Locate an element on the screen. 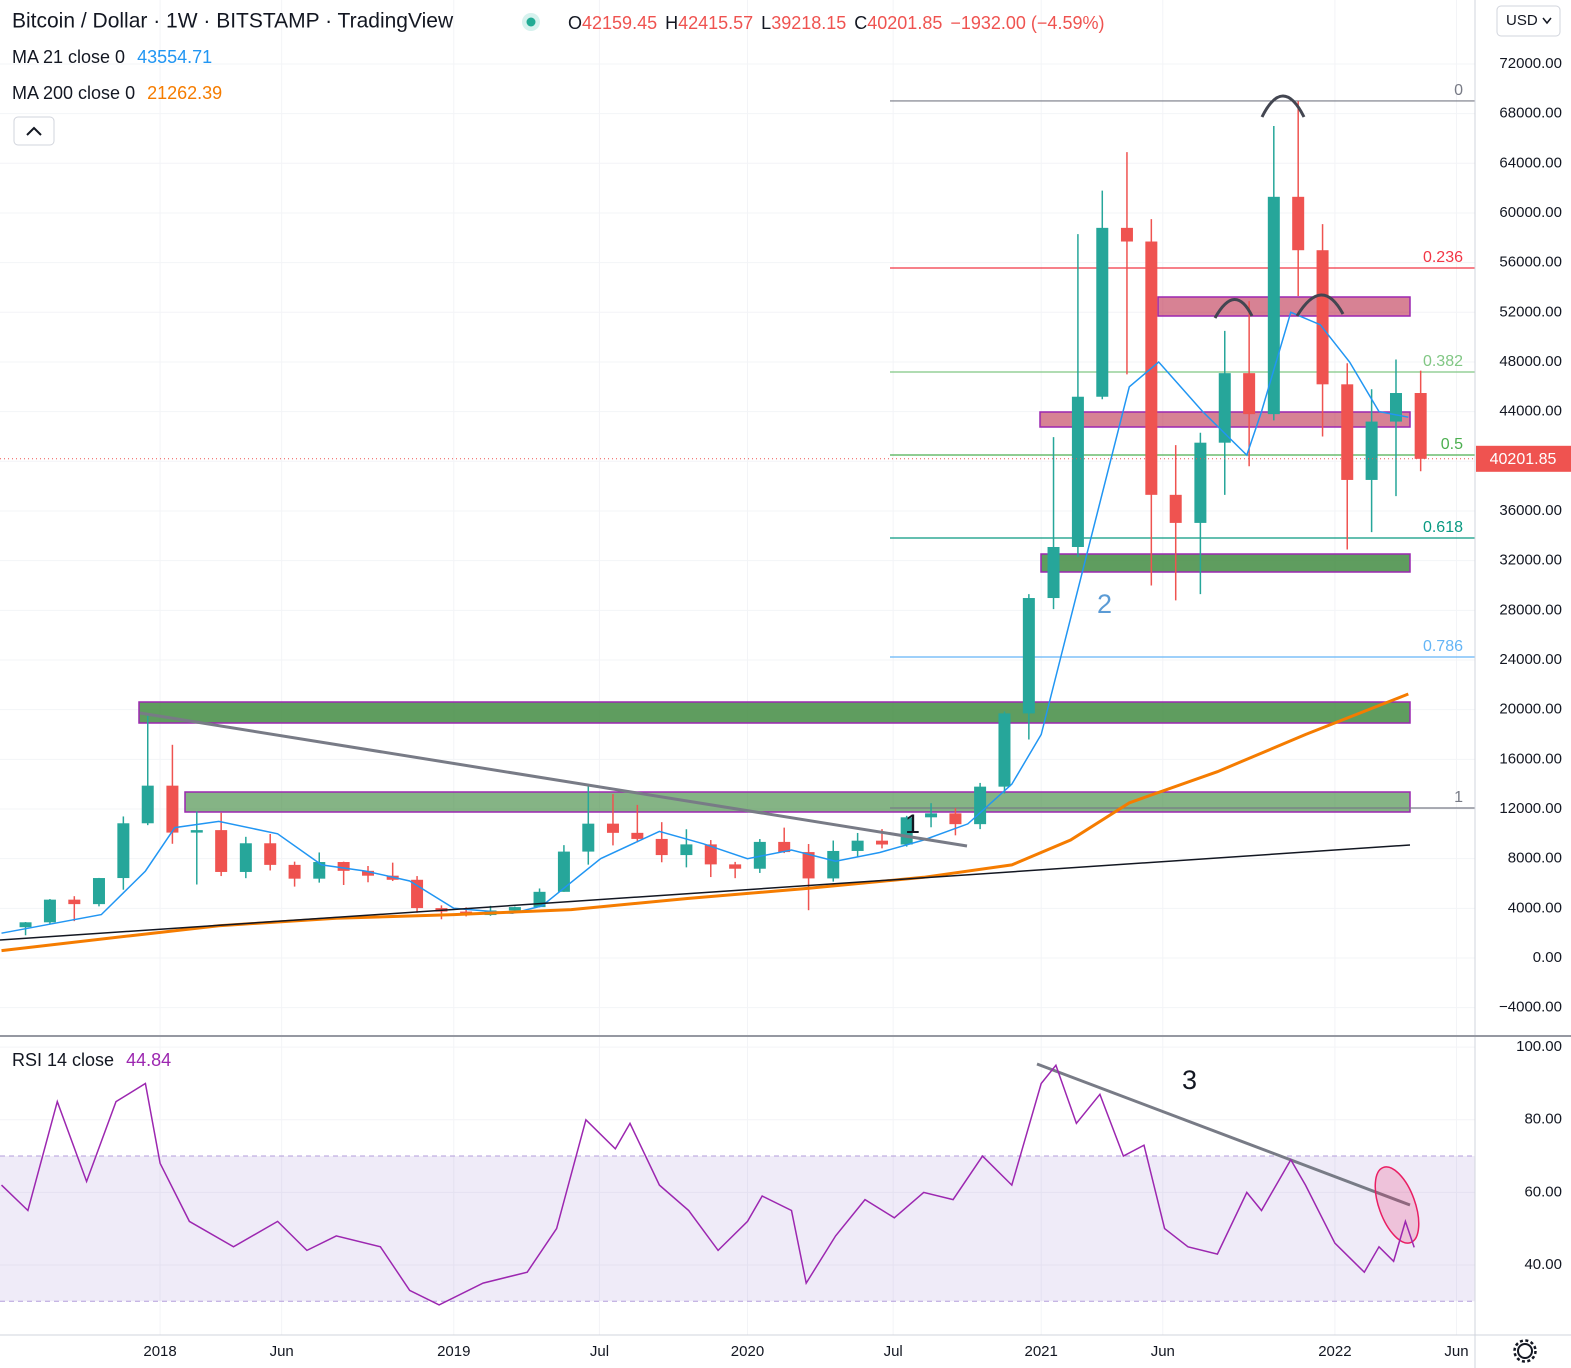 The width and height of the screenshot is (1571, 1368). legend-name: RSI 14 close is located at coordinates (63, 1060).